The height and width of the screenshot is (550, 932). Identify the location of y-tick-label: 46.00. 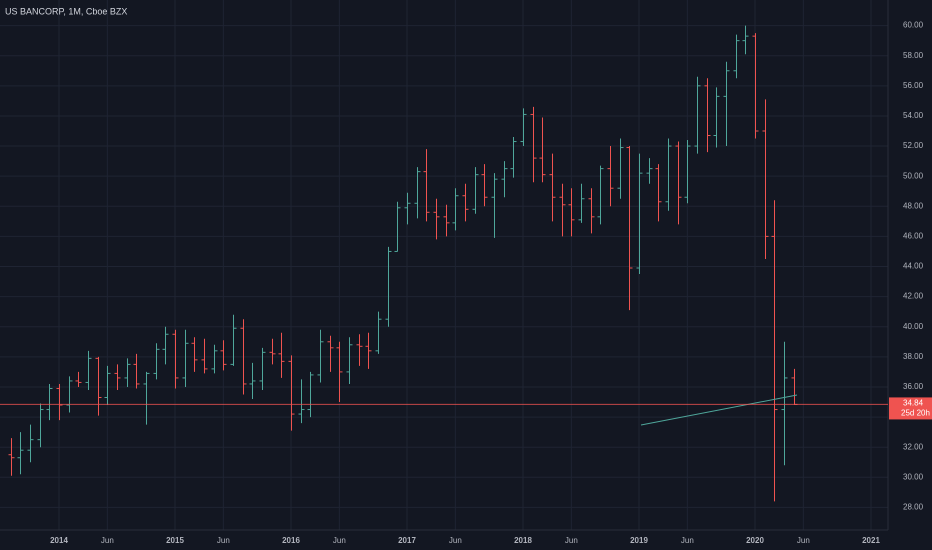
(913, 236).